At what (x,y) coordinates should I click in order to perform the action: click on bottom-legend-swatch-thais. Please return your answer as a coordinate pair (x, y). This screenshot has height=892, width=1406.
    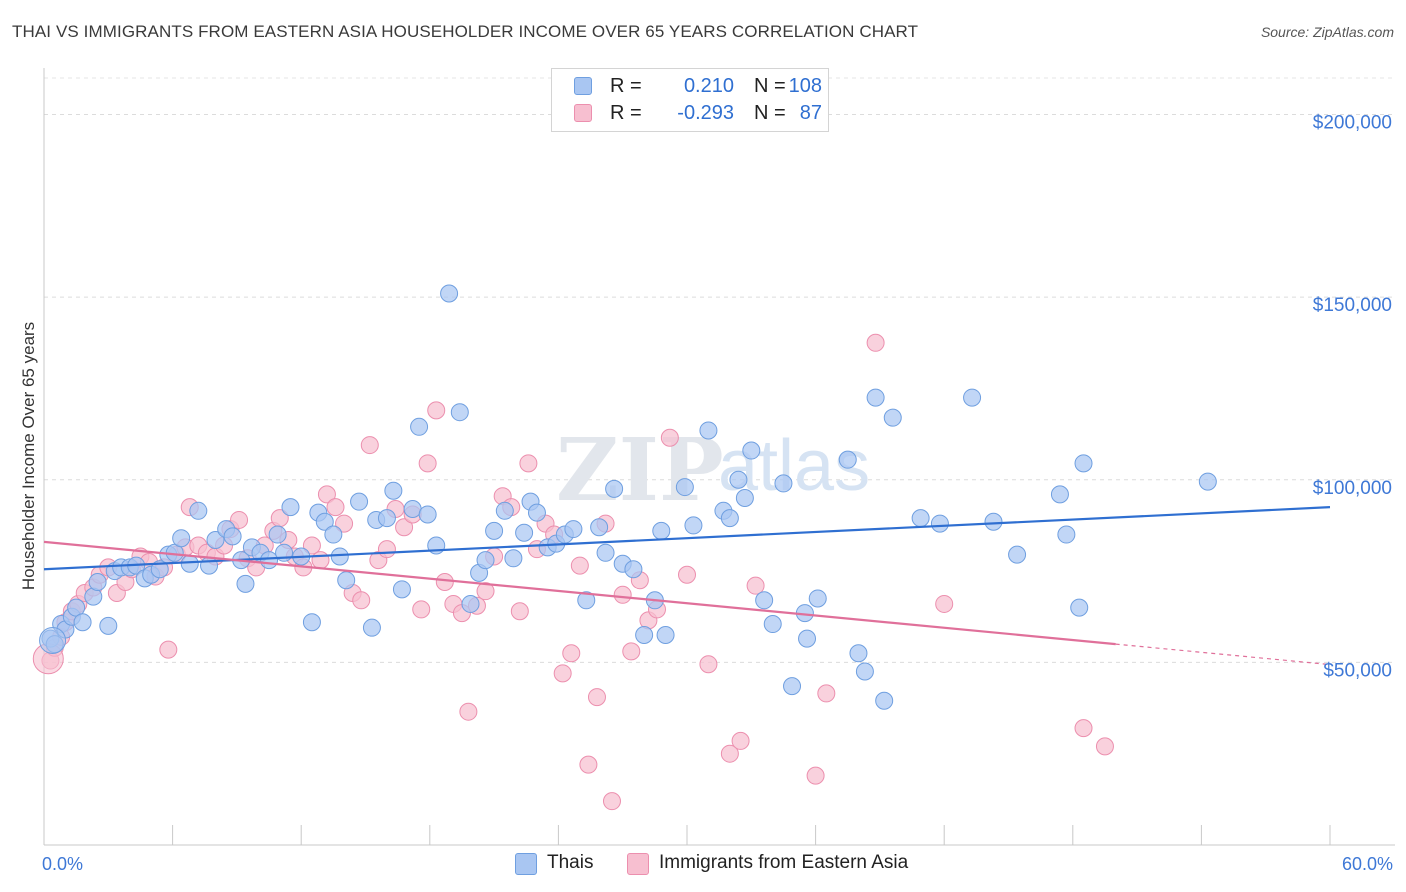
    Looking at the image, I should click on (526, 864).